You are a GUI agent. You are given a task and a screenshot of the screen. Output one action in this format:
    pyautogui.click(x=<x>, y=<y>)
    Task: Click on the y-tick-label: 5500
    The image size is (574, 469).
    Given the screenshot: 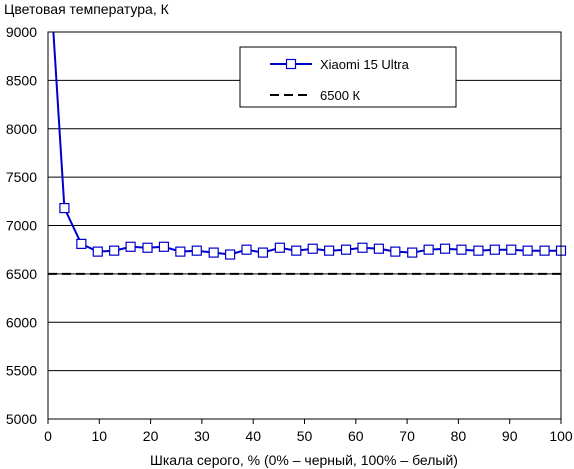 What is the action you would take?
    pyautogui.click(x=21, y=371)
    